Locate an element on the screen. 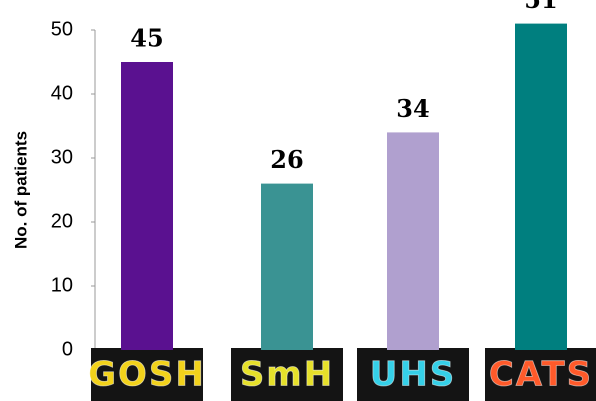  y-tick-label: 10 is located at coordinates (62, 285).